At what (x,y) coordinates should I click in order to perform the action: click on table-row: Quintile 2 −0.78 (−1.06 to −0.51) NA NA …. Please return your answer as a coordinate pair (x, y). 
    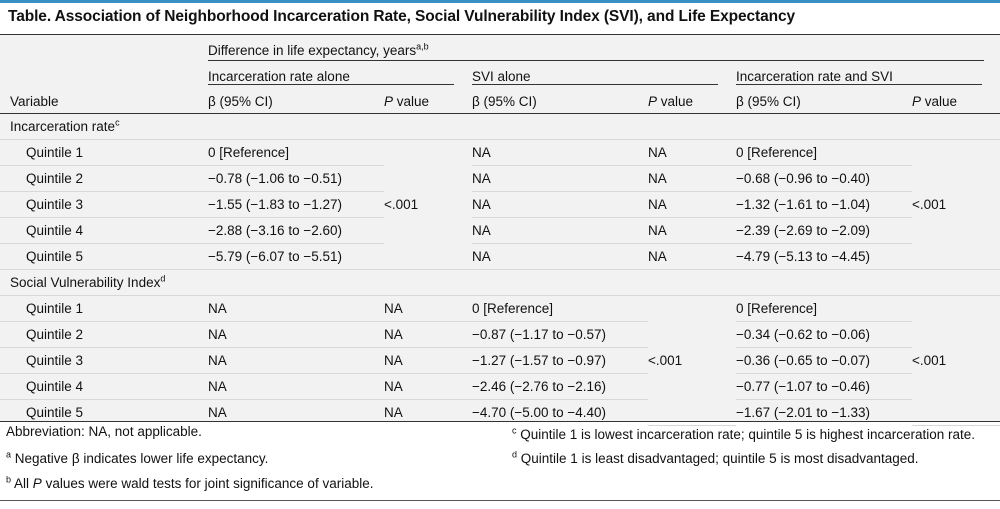
    Looking at the image, I should click on (500, 178).